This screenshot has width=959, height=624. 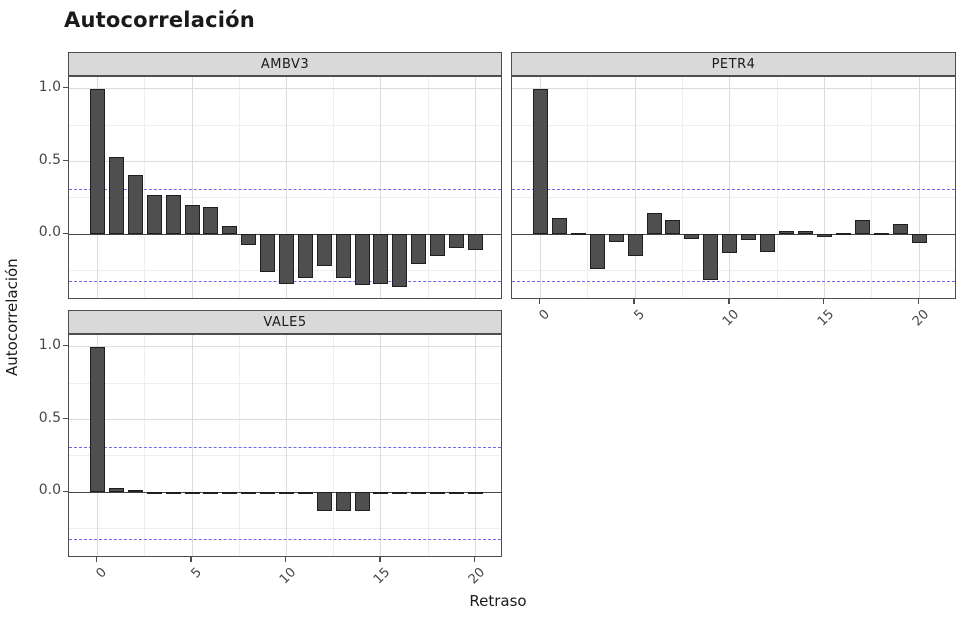 What do you see at coordinates (49, 86) in the screenshot?
I see `y-axis-tick-label: 1.0` at bounding box center [49, 86].